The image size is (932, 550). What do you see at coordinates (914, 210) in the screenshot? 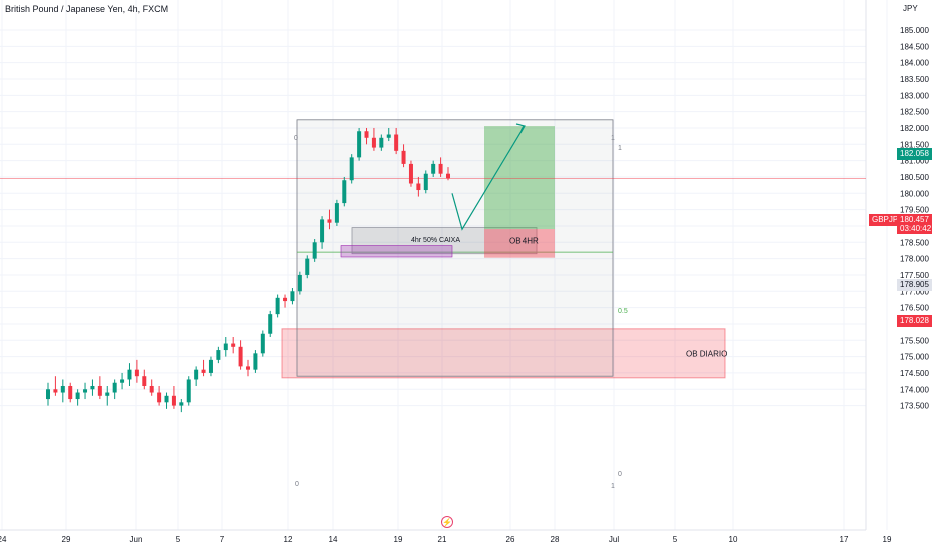
I see `y-tick-label: 179.500` at bounding box center [914, 210].